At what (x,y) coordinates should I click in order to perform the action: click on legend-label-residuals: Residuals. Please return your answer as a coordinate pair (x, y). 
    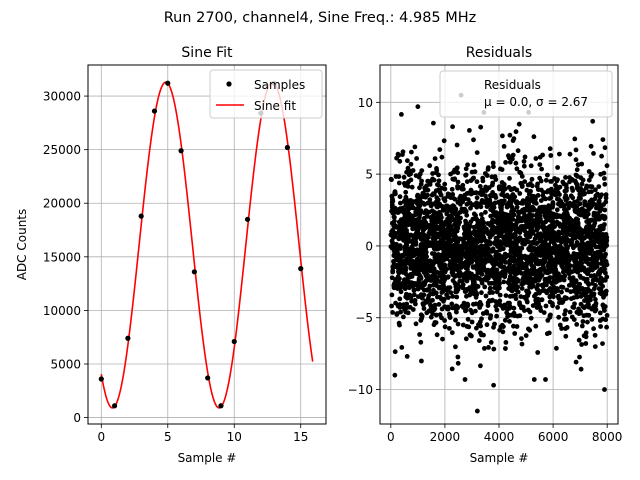
    Looking at the image, I should click on (512, 85).